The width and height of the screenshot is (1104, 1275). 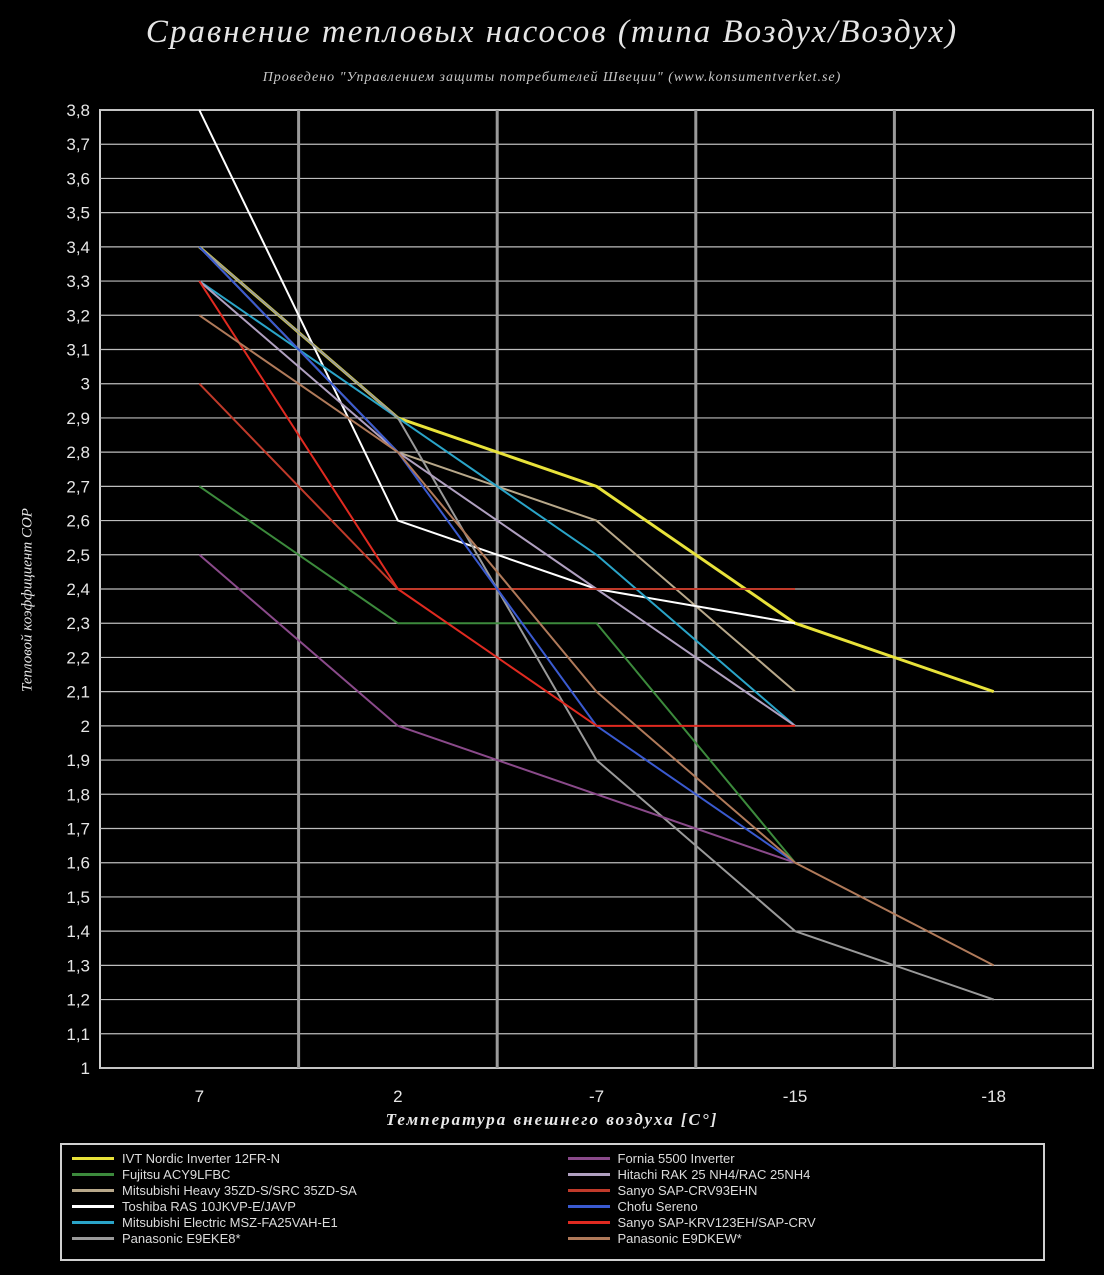 I want to click on y-tick-label: 2,6, so click(x=78, y=521).